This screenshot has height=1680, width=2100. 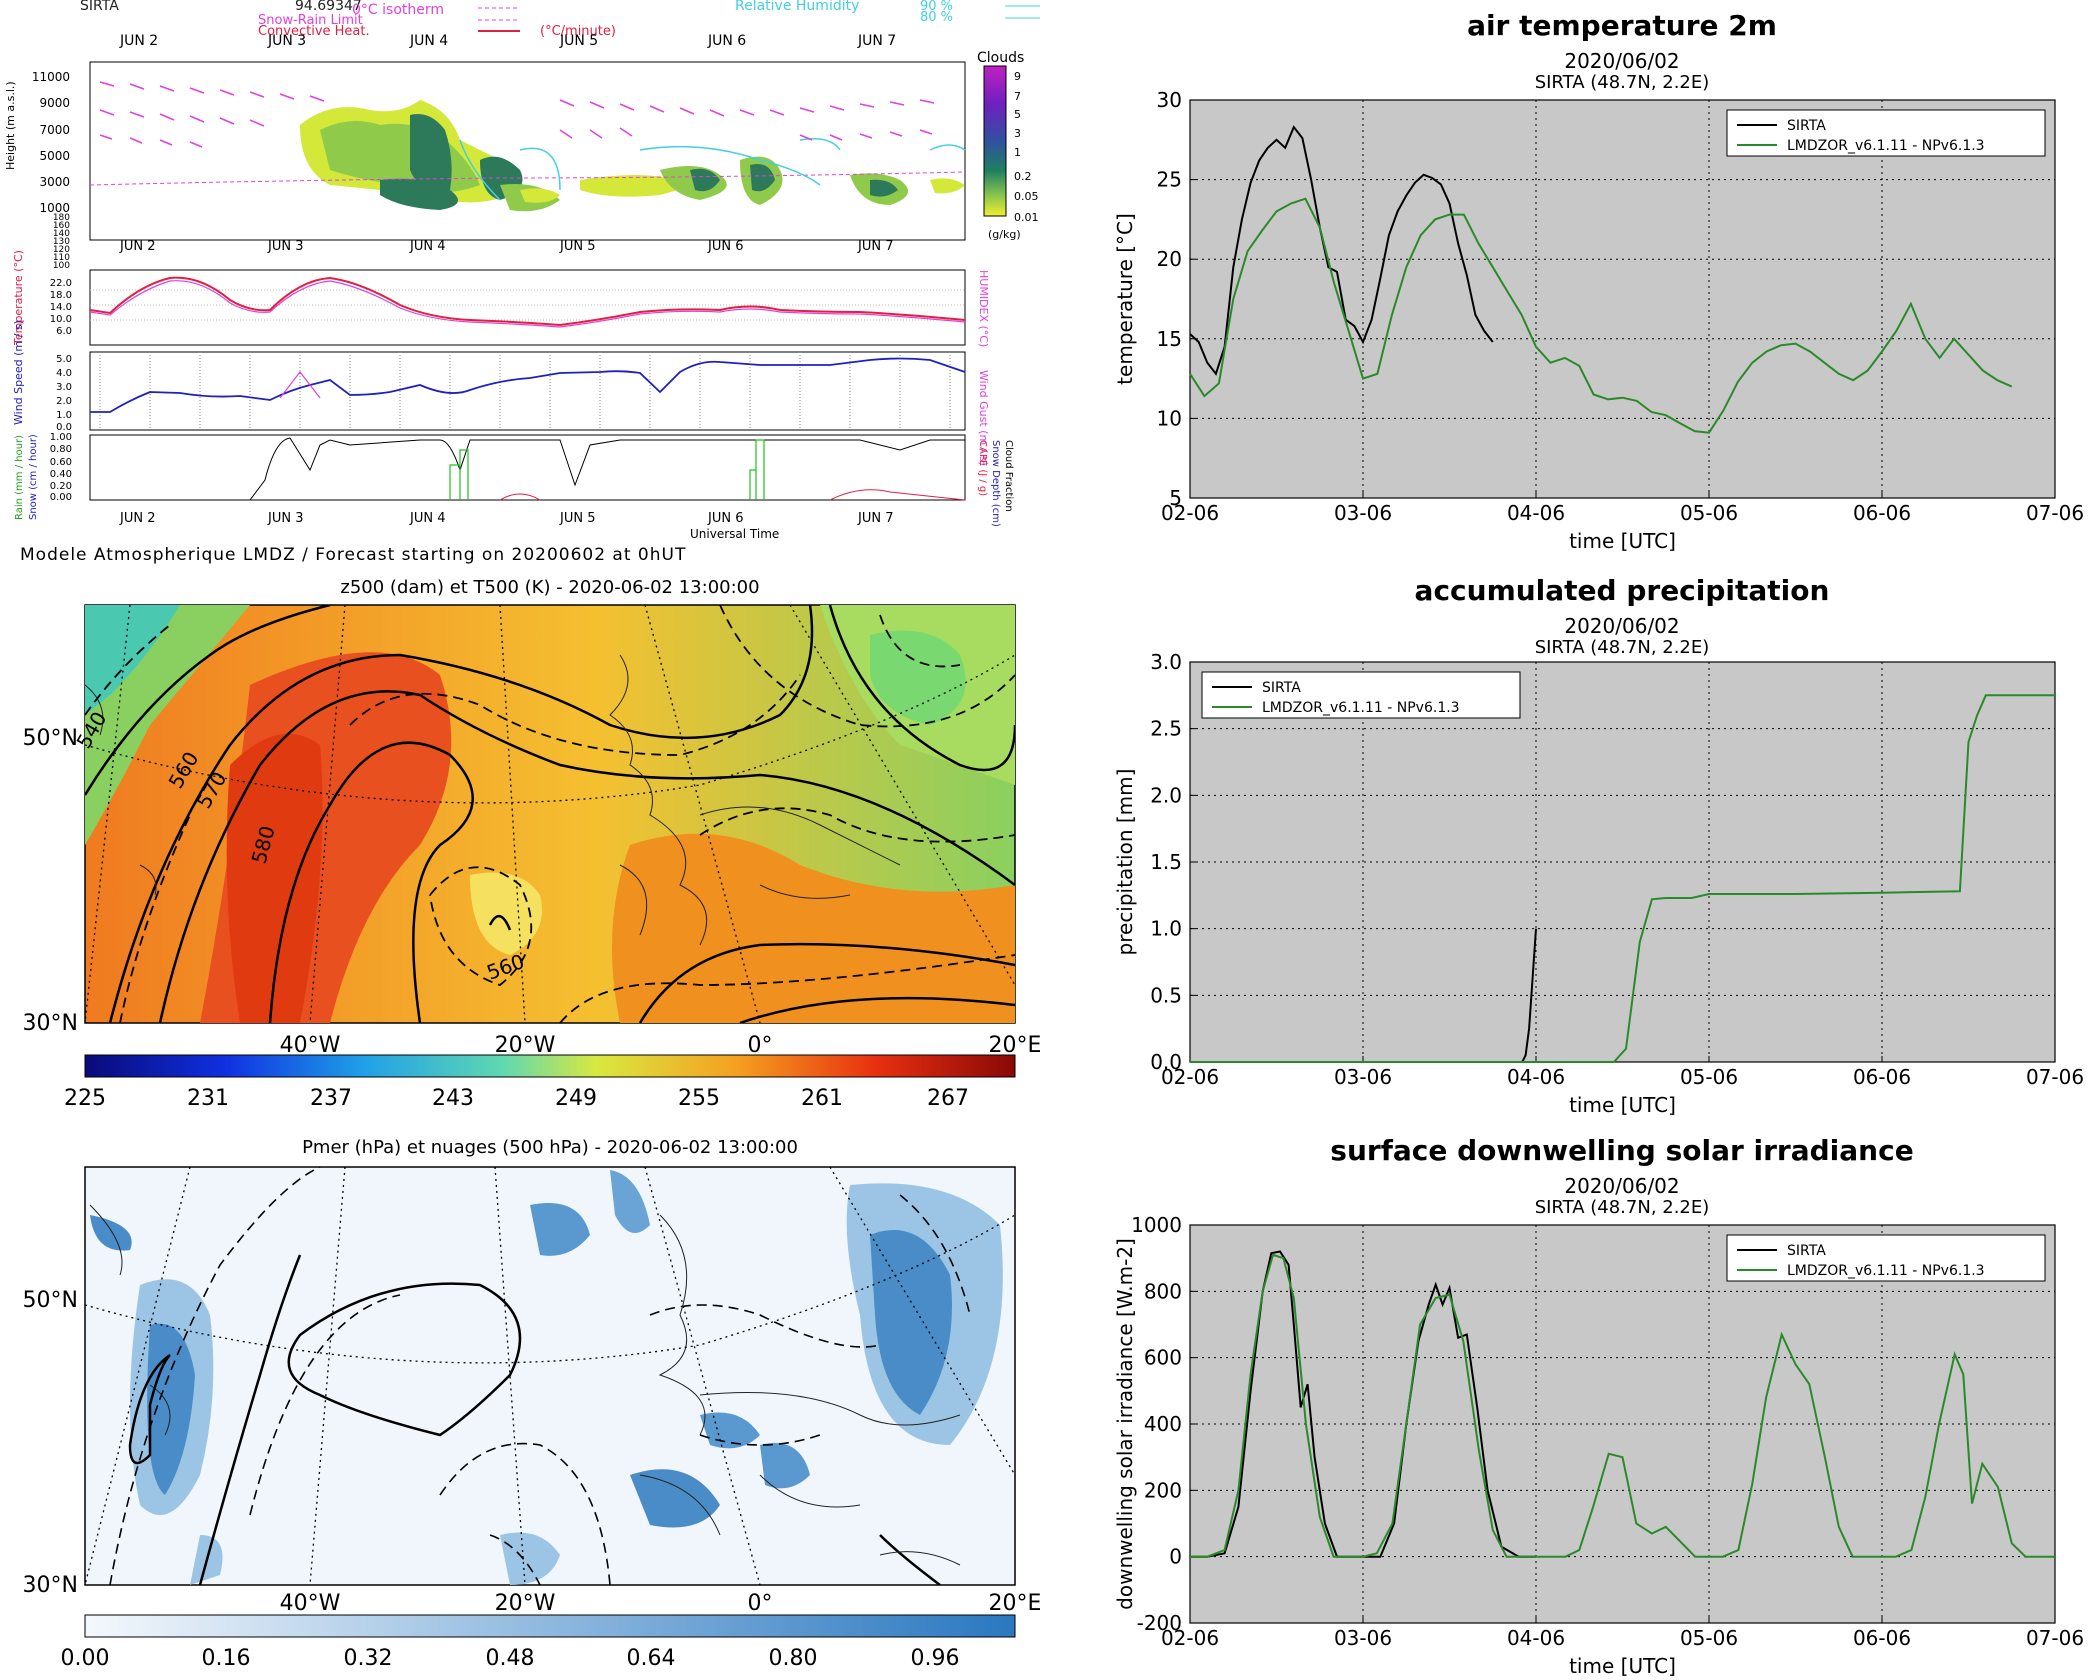 What do you see at coordinates (1622, 590) in the screenshot?
I see `chart-title: accumulated precipitation` at bounding box center [1622, 590].